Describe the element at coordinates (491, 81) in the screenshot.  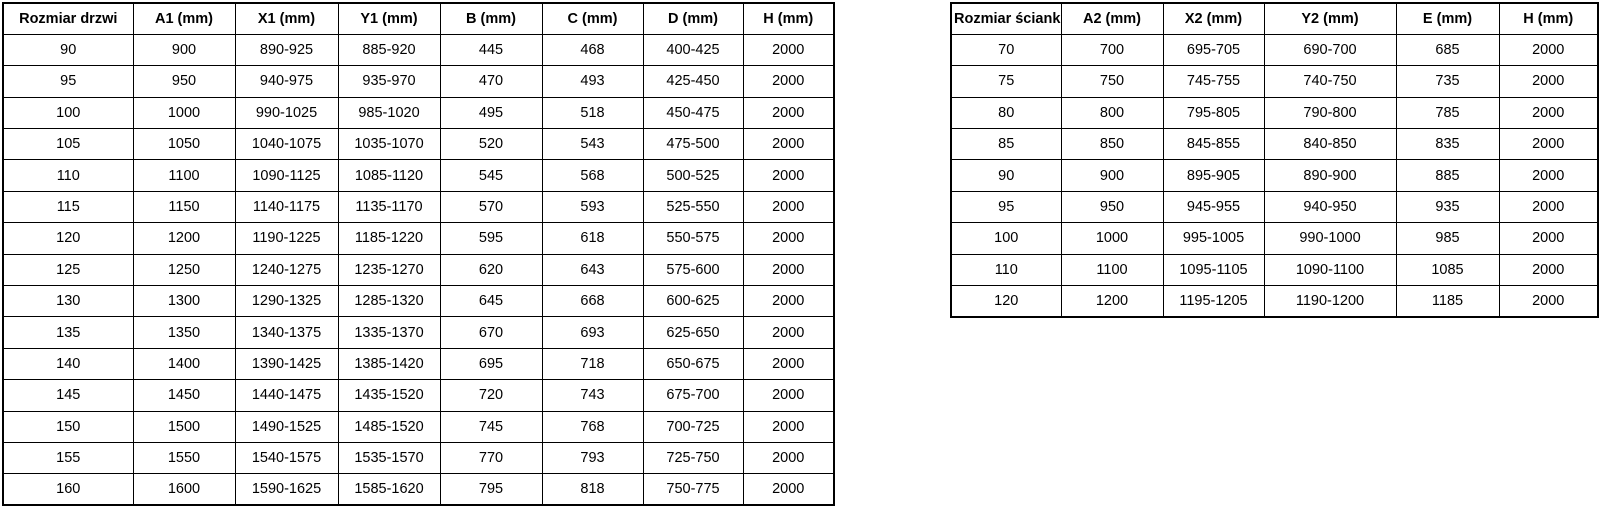
I see `table-cell: 470` at that location.